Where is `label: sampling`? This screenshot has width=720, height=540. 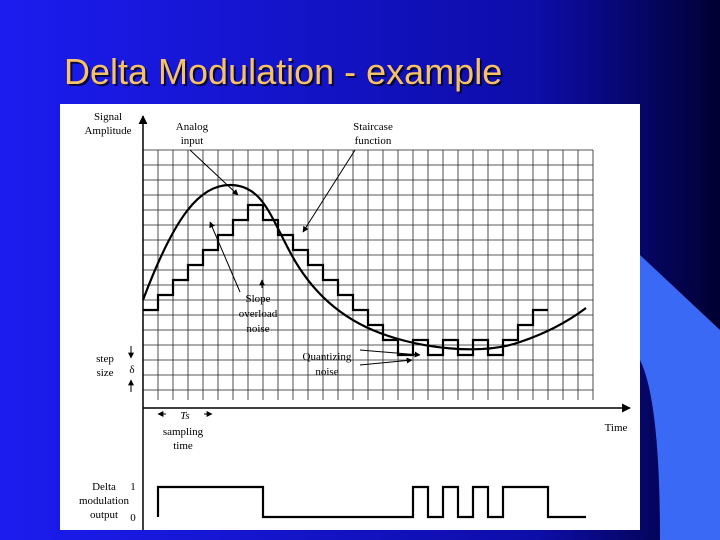 label: sampling is located at coordinates (183, 432).